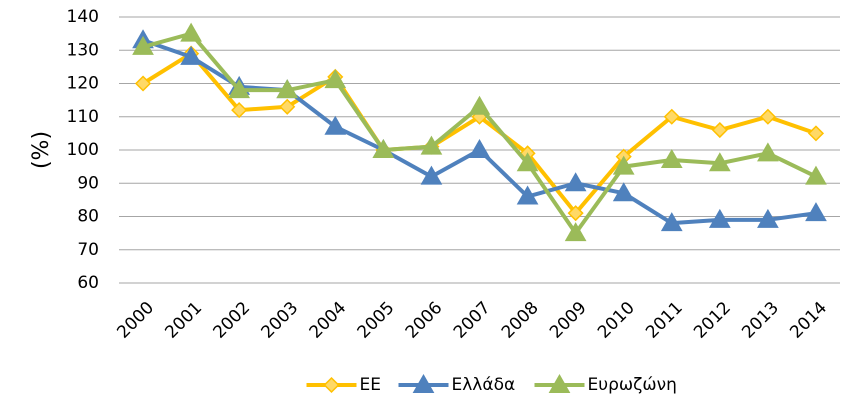  Describe the element at coordinates (616, 320) in the screenshot. I see `x-tick-label: 2010` at that location.